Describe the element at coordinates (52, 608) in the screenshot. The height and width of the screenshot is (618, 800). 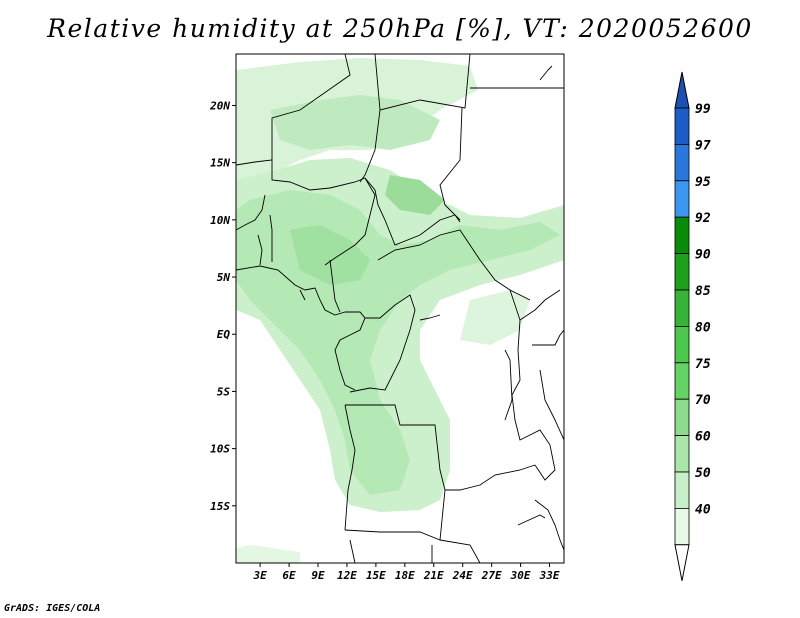
I see `credit-text: GrADS: IGES/COLA` at that location.